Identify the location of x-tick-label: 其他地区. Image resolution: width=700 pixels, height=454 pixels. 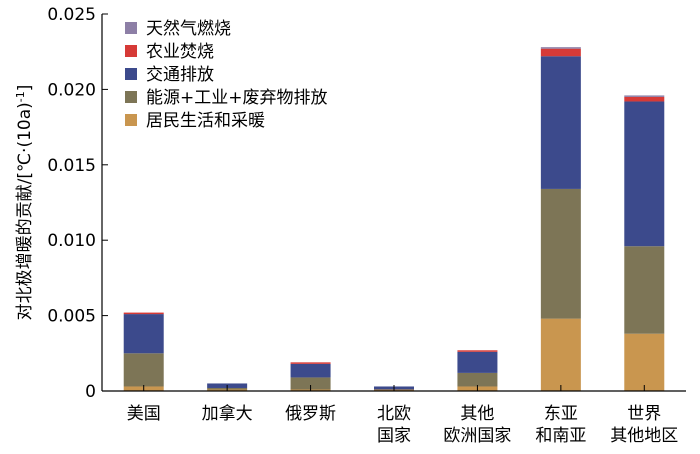
(644, 436).